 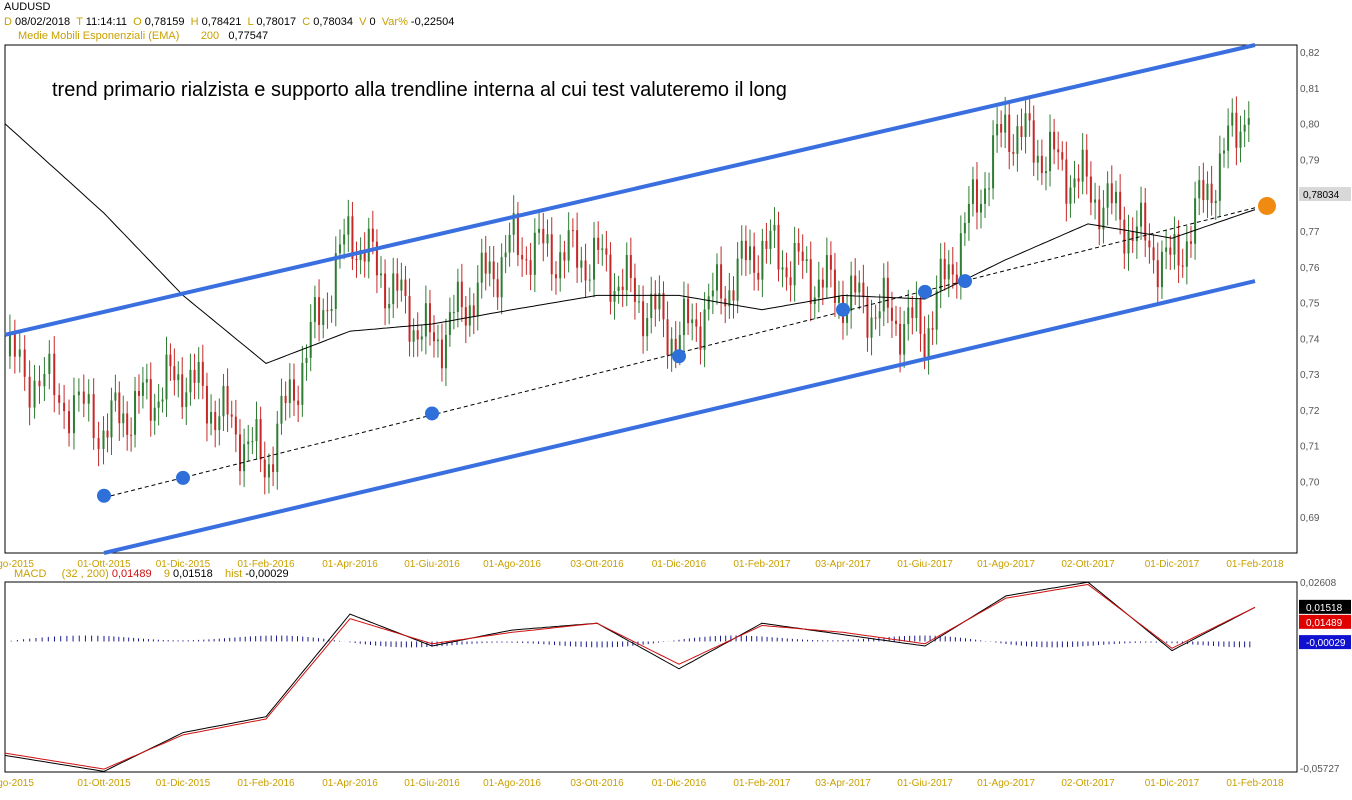 I want to click on price-x-tick-label: 01-Ago-2016, so click(x=512, y=564).